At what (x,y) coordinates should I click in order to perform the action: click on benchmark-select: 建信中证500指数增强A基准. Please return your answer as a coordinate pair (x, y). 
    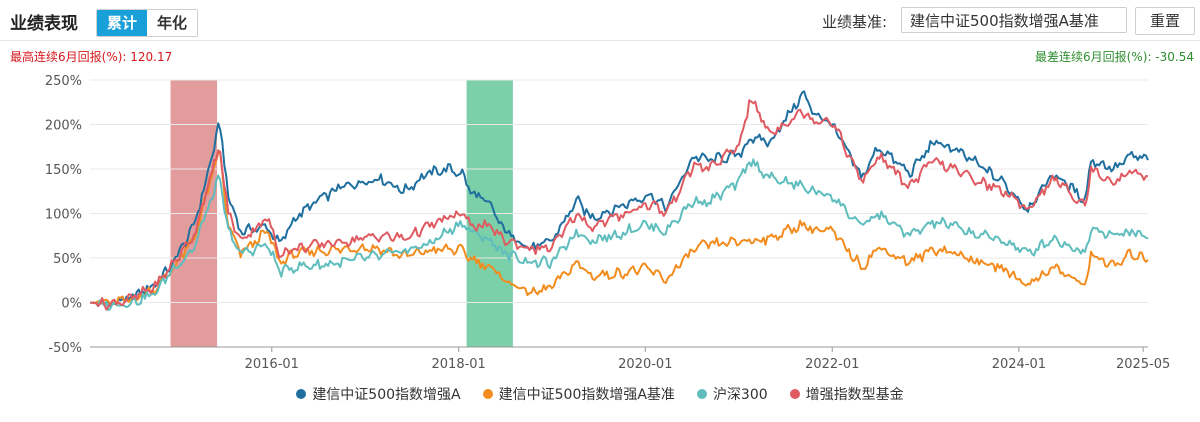
    Looking at the image, I should click on (1014, 20).